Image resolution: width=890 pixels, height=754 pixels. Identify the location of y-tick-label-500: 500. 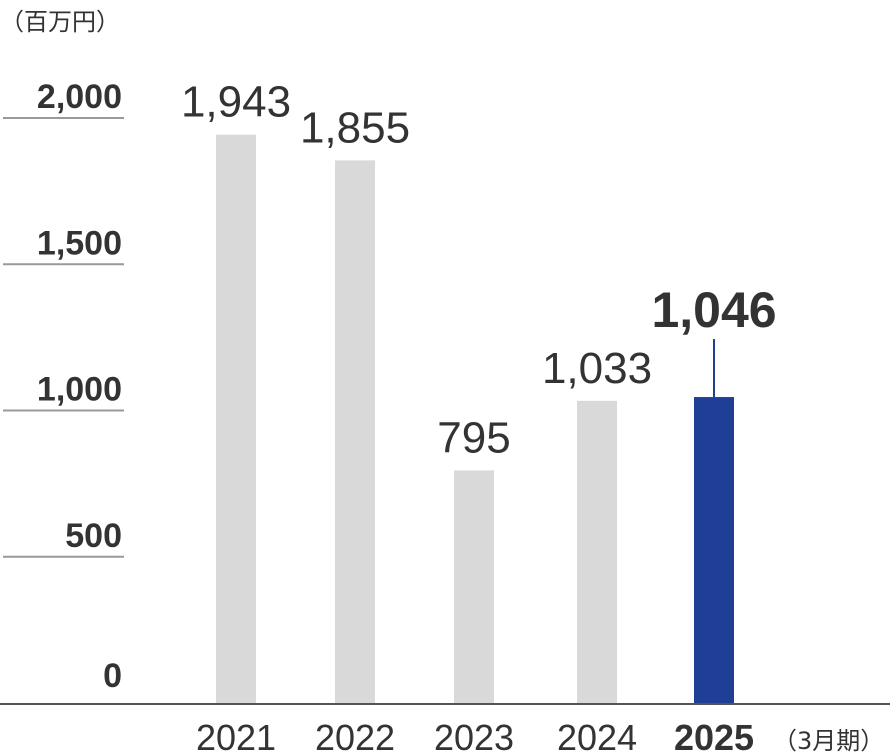
(93, 536).